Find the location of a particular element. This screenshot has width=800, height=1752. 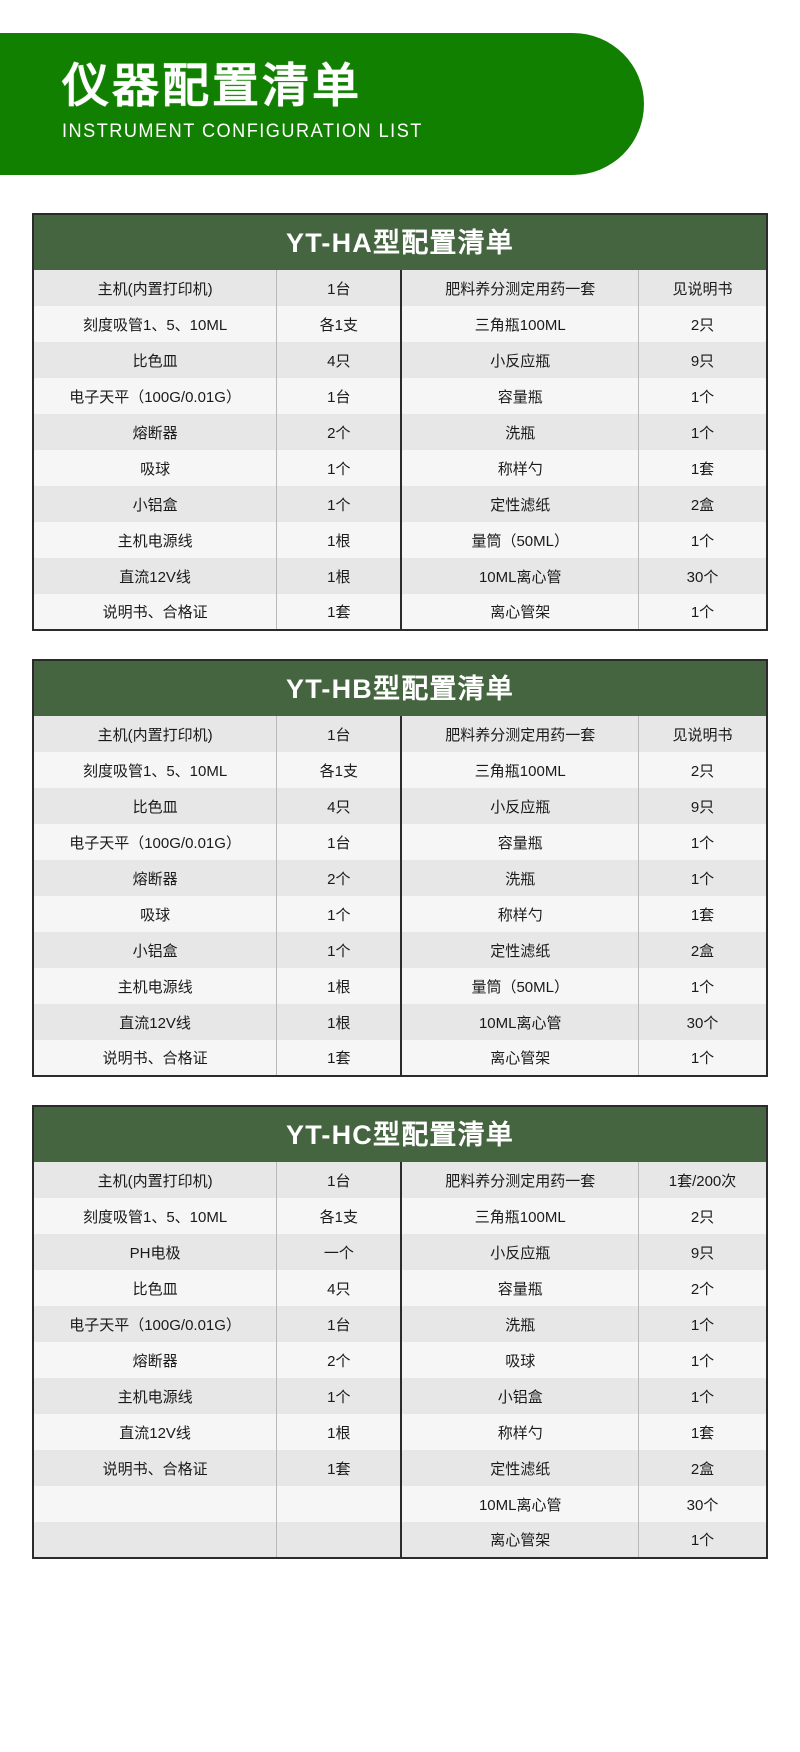

table-header-row: YT-HB型配置清单 is located at coordinates (400, 688).